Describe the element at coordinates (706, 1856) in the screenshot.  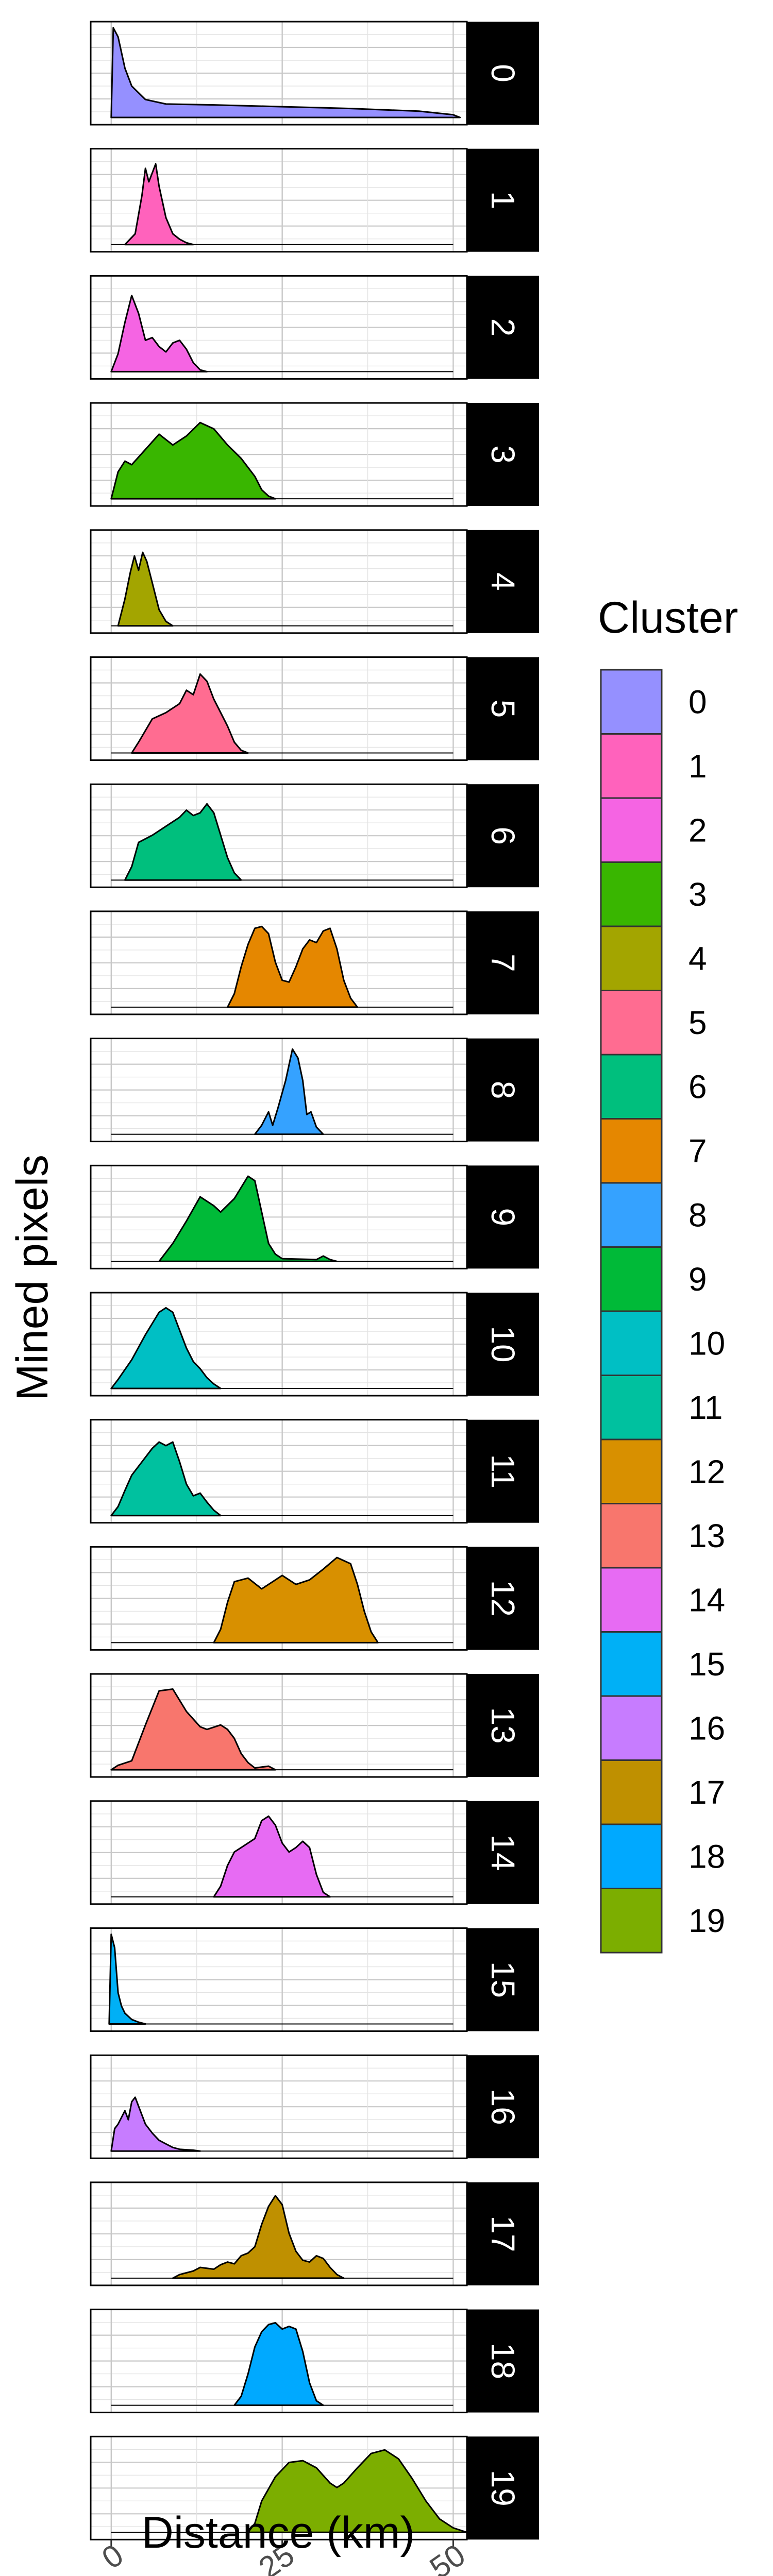
I see `legend-label: 18` at that location.